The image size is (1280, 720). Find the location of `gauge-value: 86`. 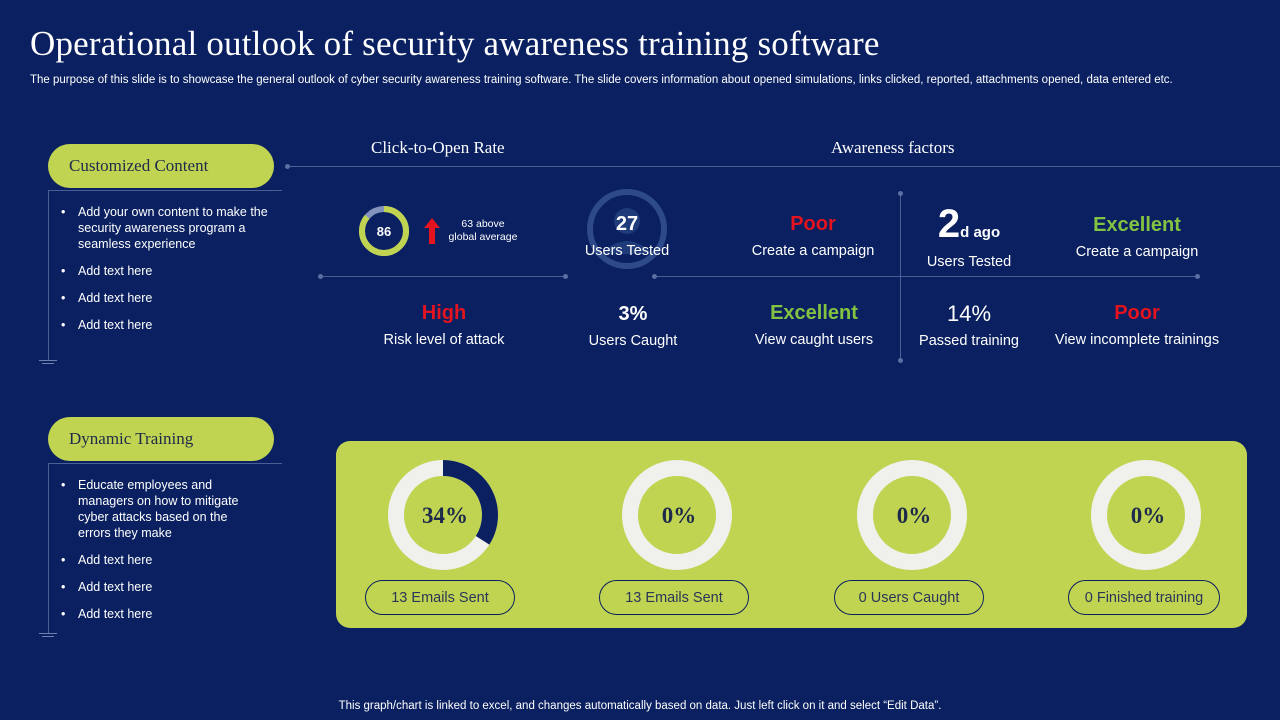

gauge-value: 86 is located at coordinates (384, 231).